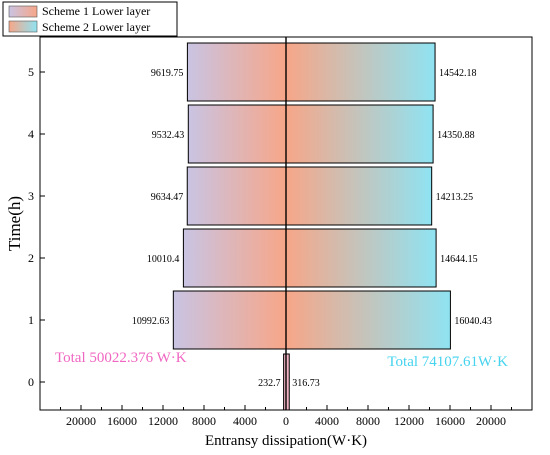  I want to click on data-label-scheme2-time-2: 14644.15, so click(459, 259).